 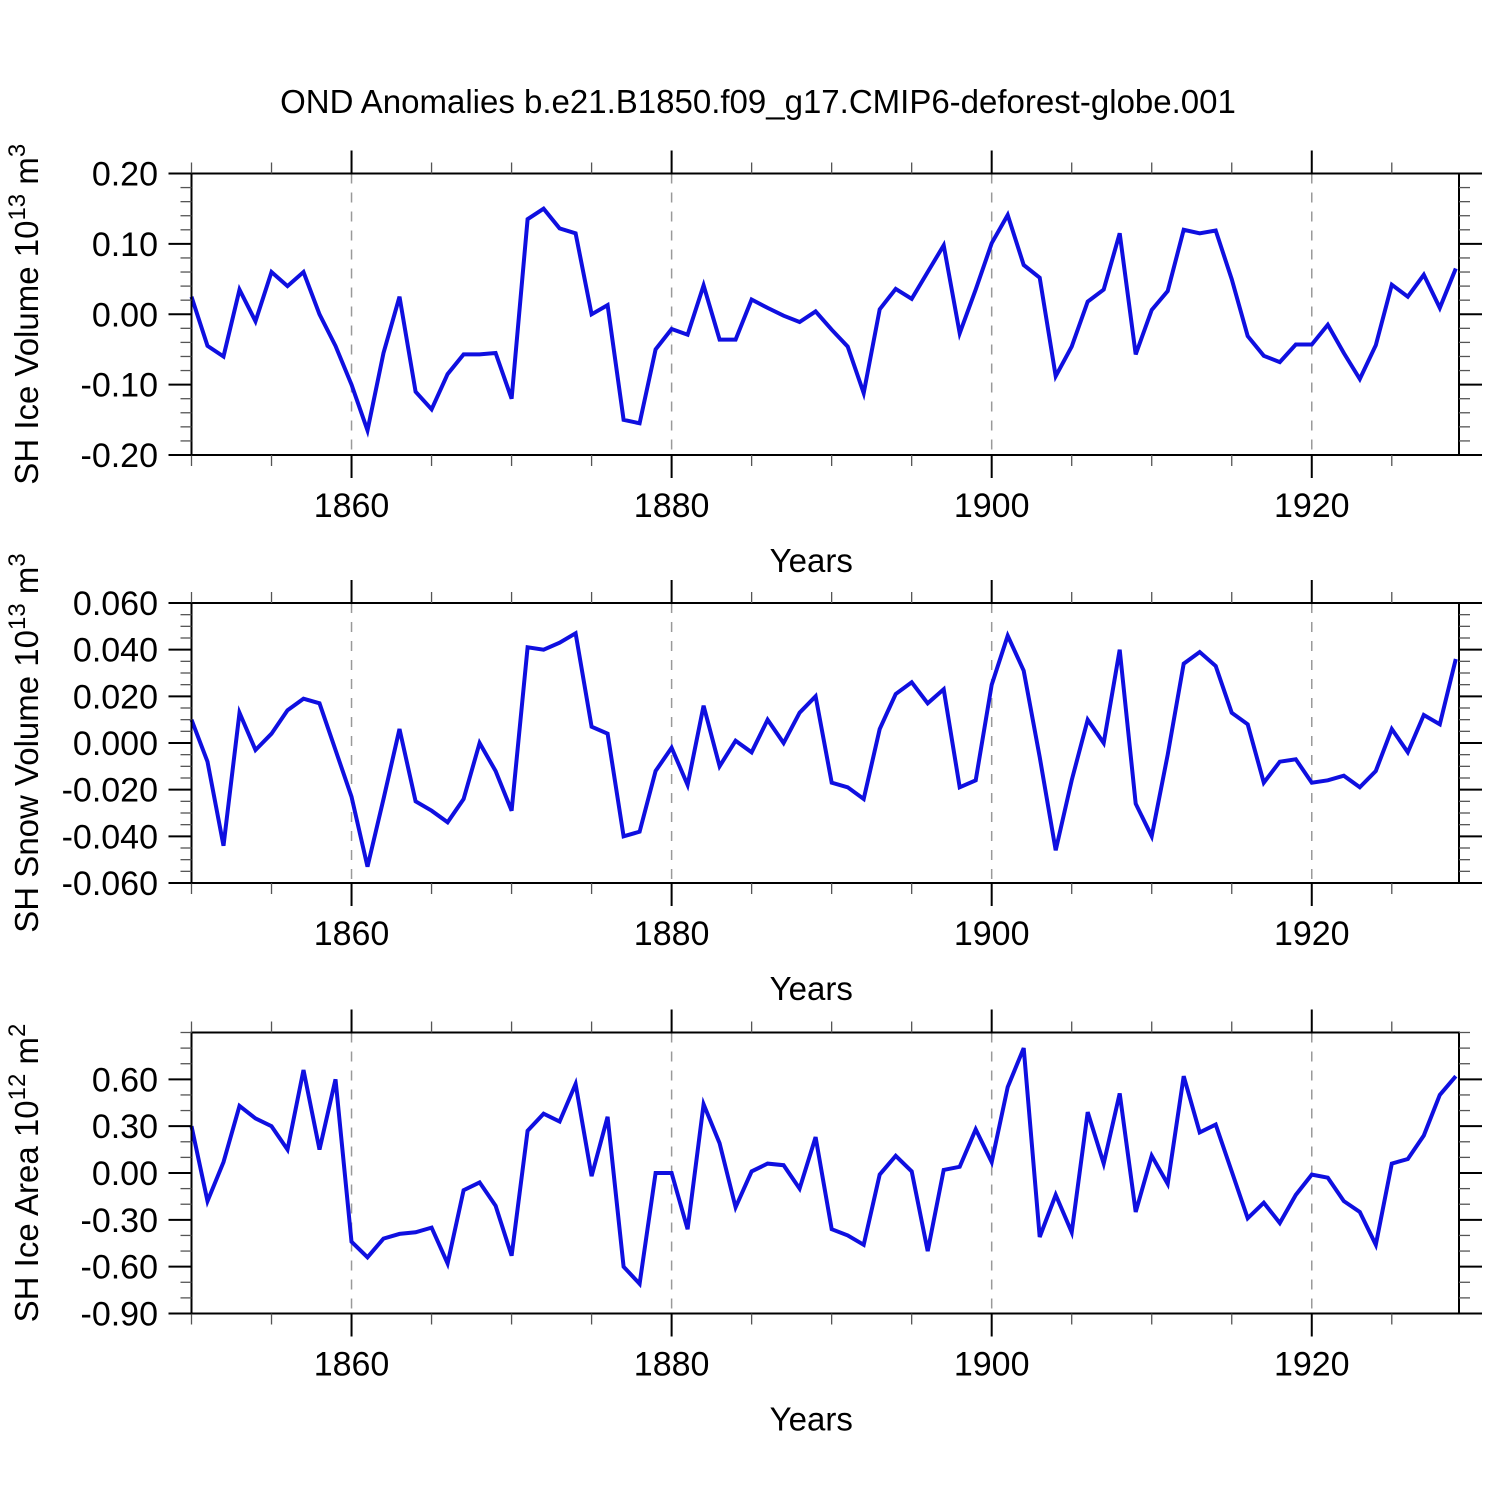 What do you see at coordinates (24, 1173) in the screenshot?
I see `y-axis-title: SH Ice Area 1012 m2` at bounding box center [24, 1173].